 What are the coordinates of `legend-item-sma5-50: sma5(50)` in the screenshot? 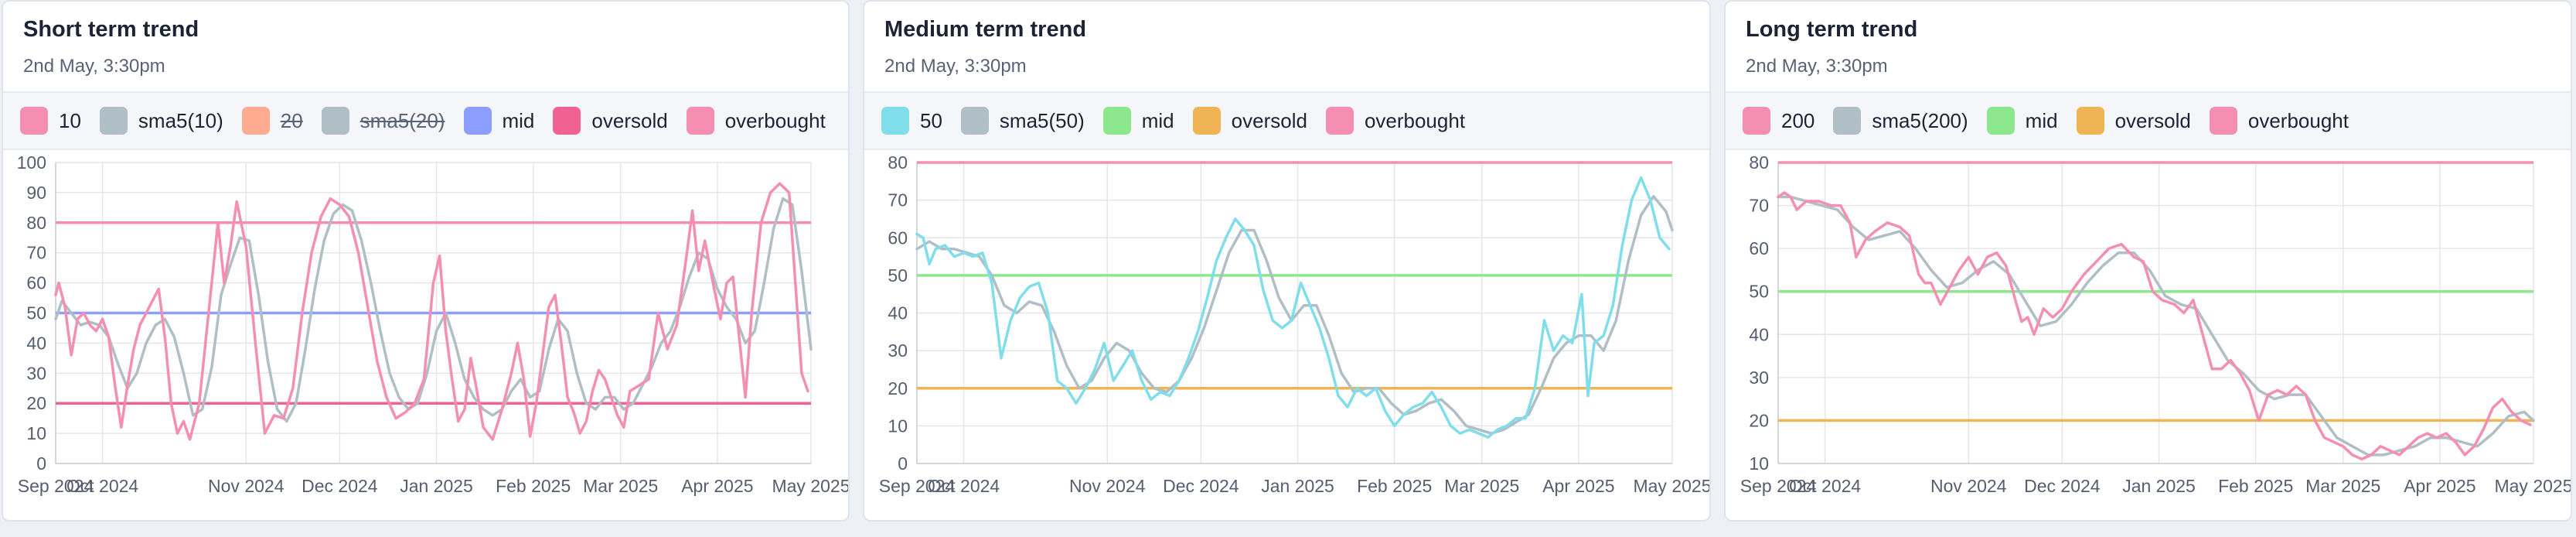 It's located at (1023, 121).